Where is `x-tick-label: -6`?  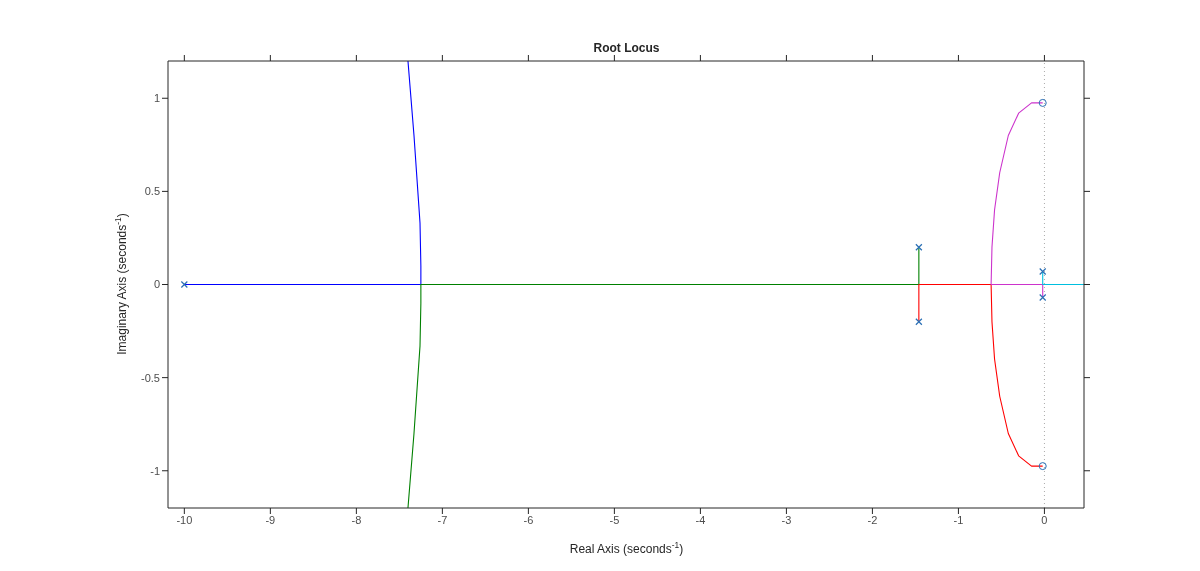
x-tick-label: -6 is located at coordinates (528, 519).